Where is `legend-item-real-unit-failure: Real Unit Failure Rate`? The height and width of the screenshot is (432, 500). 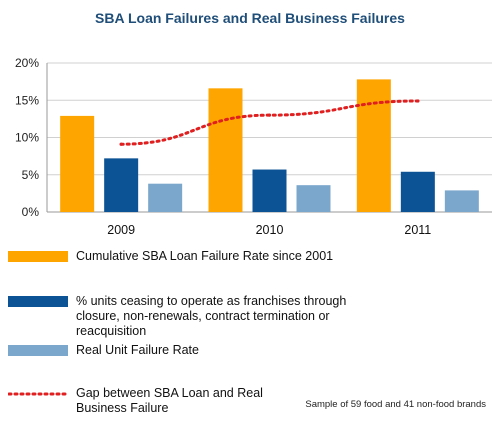 legend-item-real-unit-failure: Real Unit Failure Rate is located at coordinates (192, 350).